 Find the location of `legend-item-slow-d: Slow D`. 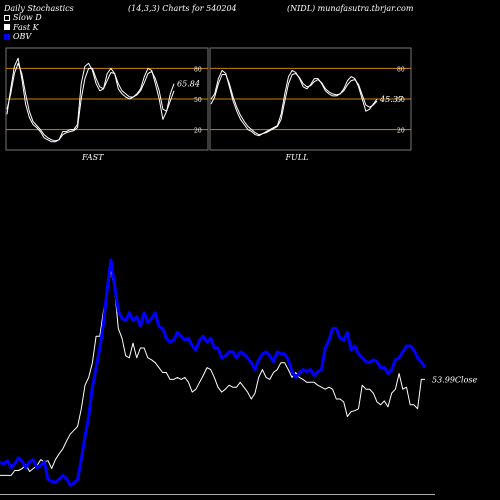

legend-item-slow-d: Slow D is located at coordinates (23, 18).